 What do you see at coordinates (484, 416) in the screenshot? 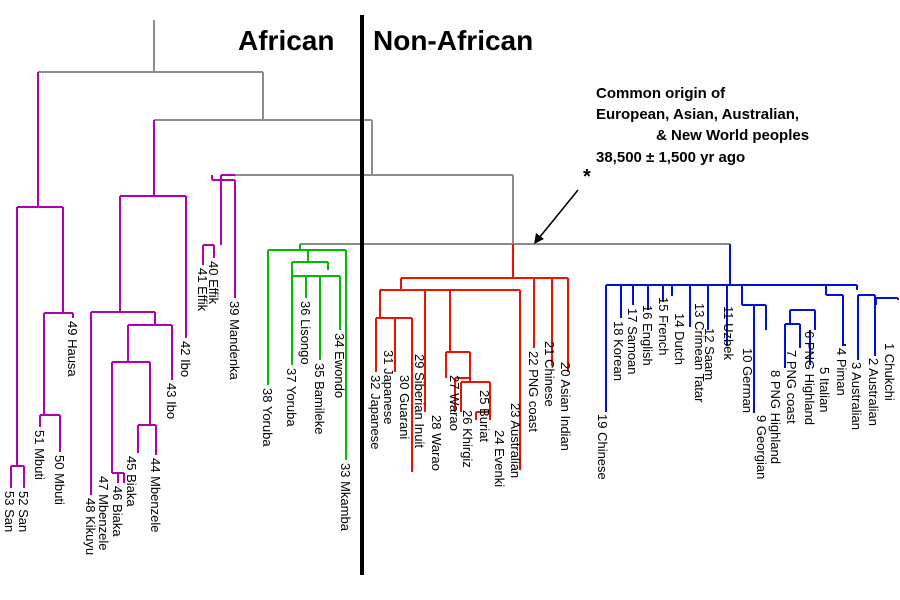
I see `leaf-label: 25 Buriat` at bounding box center [484, 416].